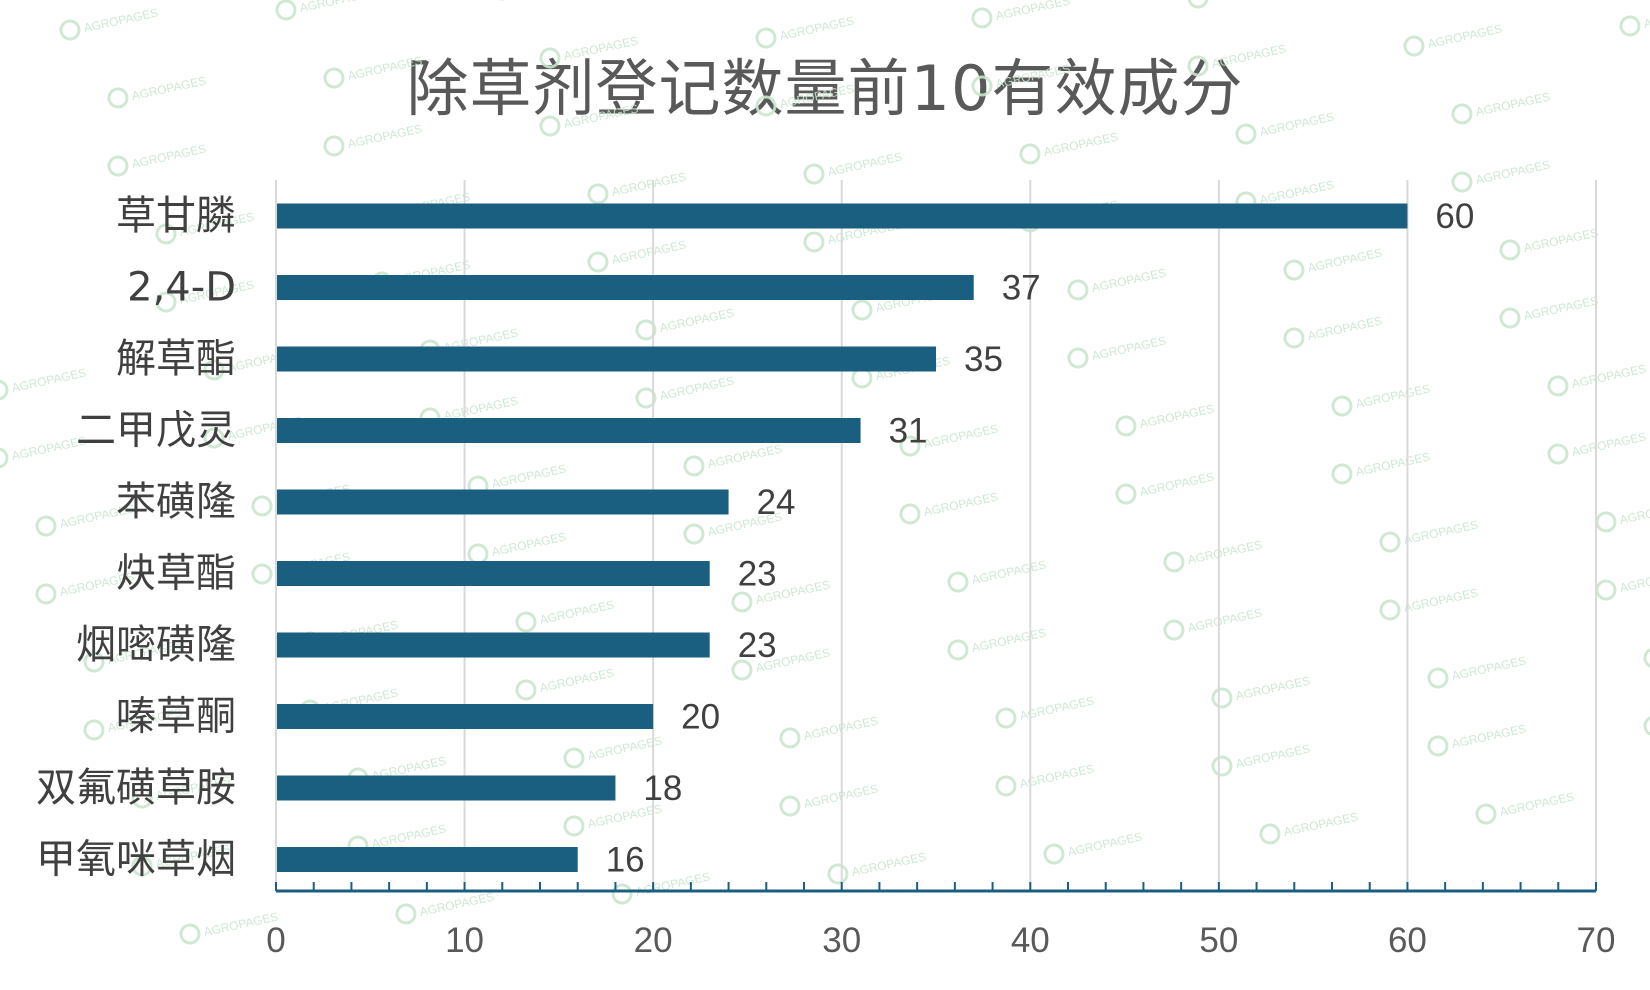 Image resolution: width=1650 pixels, height=990 pixels. What do you see at coordinates (176, 717) in the screenshot?
I see `category-label: 嗪草酮` at bounding box center [176, 717].